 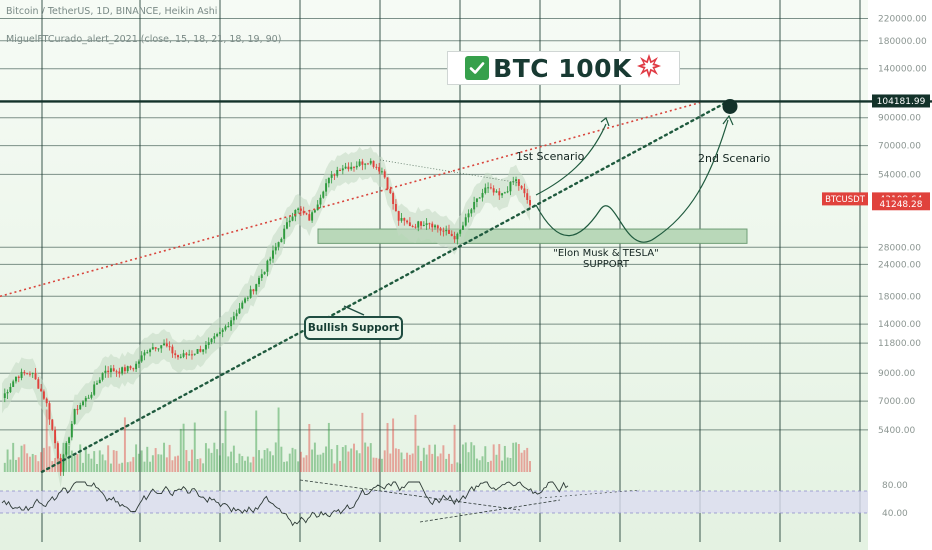 What do you see at coordinates (649, 68) in the screenshot?
I see `explosion-icon` at bounding box center [649, 68].